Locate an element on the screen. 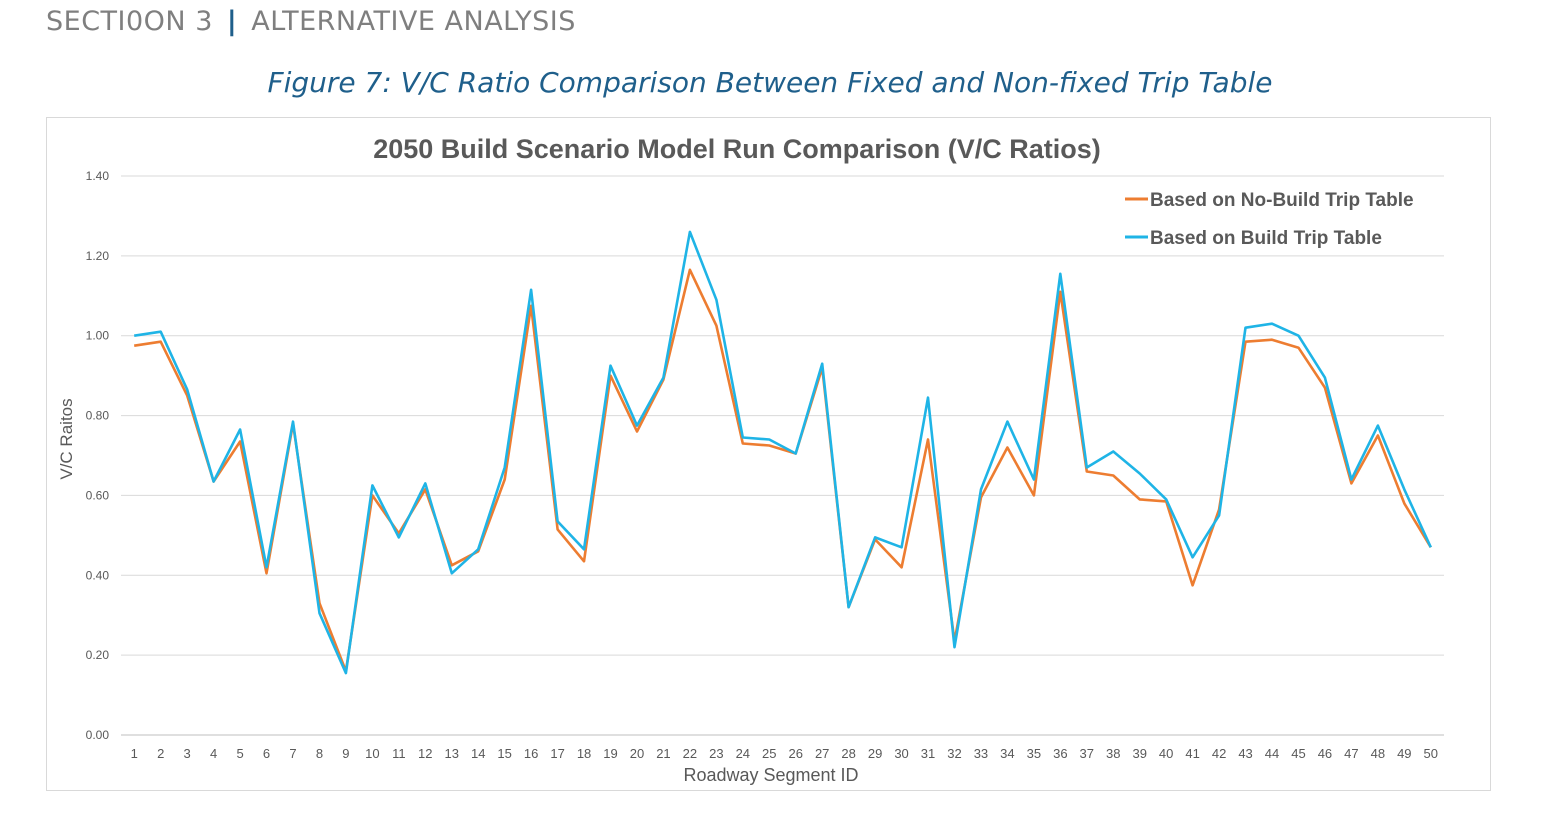  x-tick-label: 44 is located at coordinates (1272, 753).